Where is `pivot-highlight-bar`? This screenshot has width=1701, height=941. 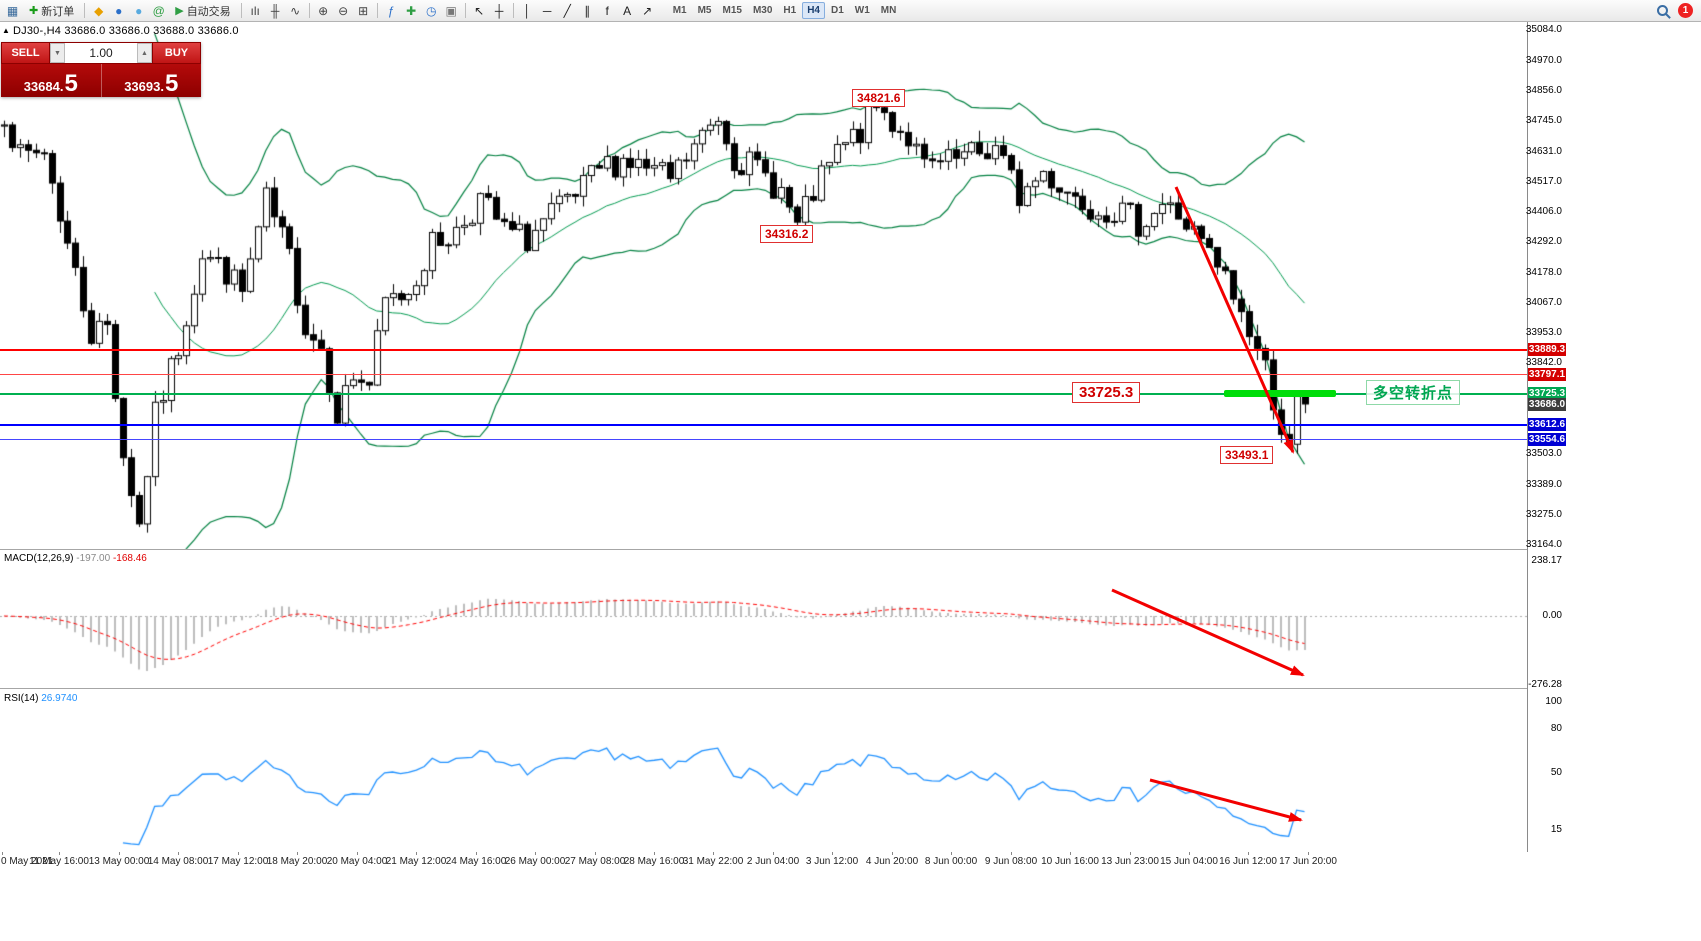 pivot-highlight-bar is located at coordinates (1280, 393).